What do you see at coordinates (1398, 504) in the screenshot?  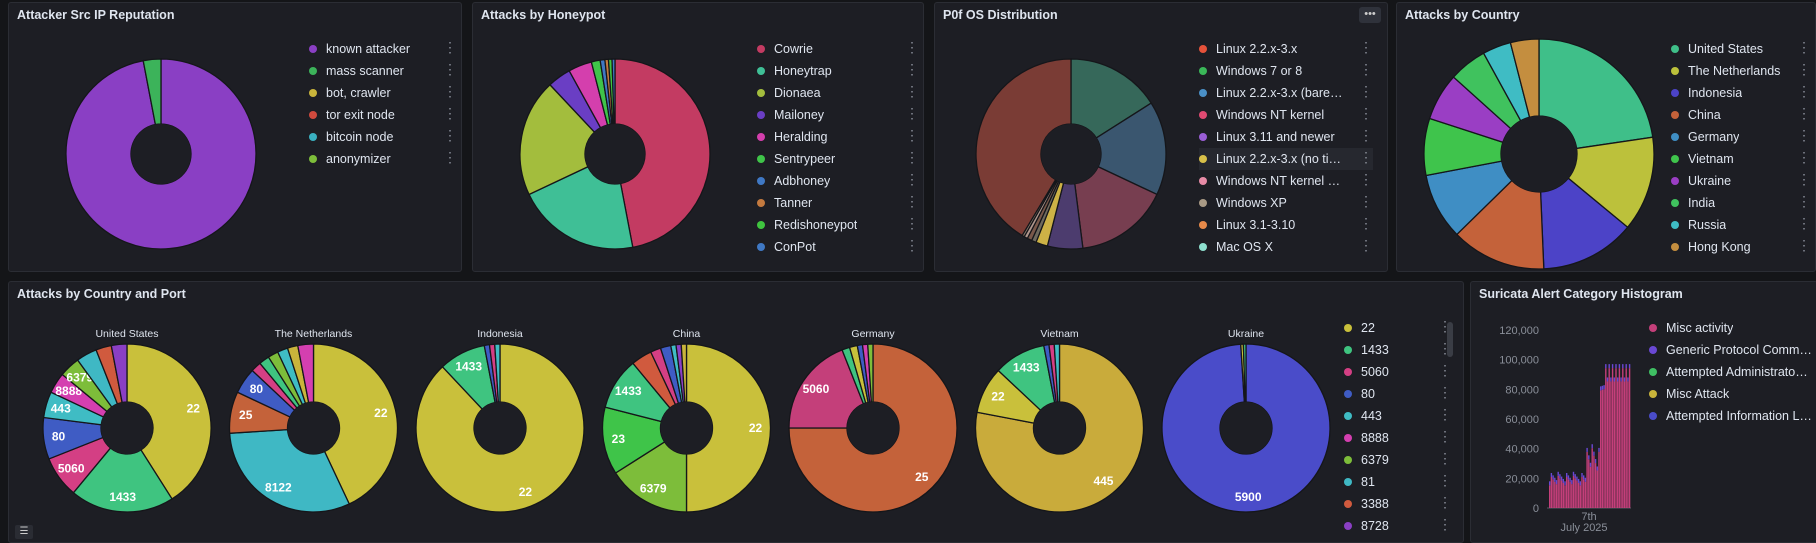 I see `legend-item: 3388 ⋮` at bounding box center [1398, 504].